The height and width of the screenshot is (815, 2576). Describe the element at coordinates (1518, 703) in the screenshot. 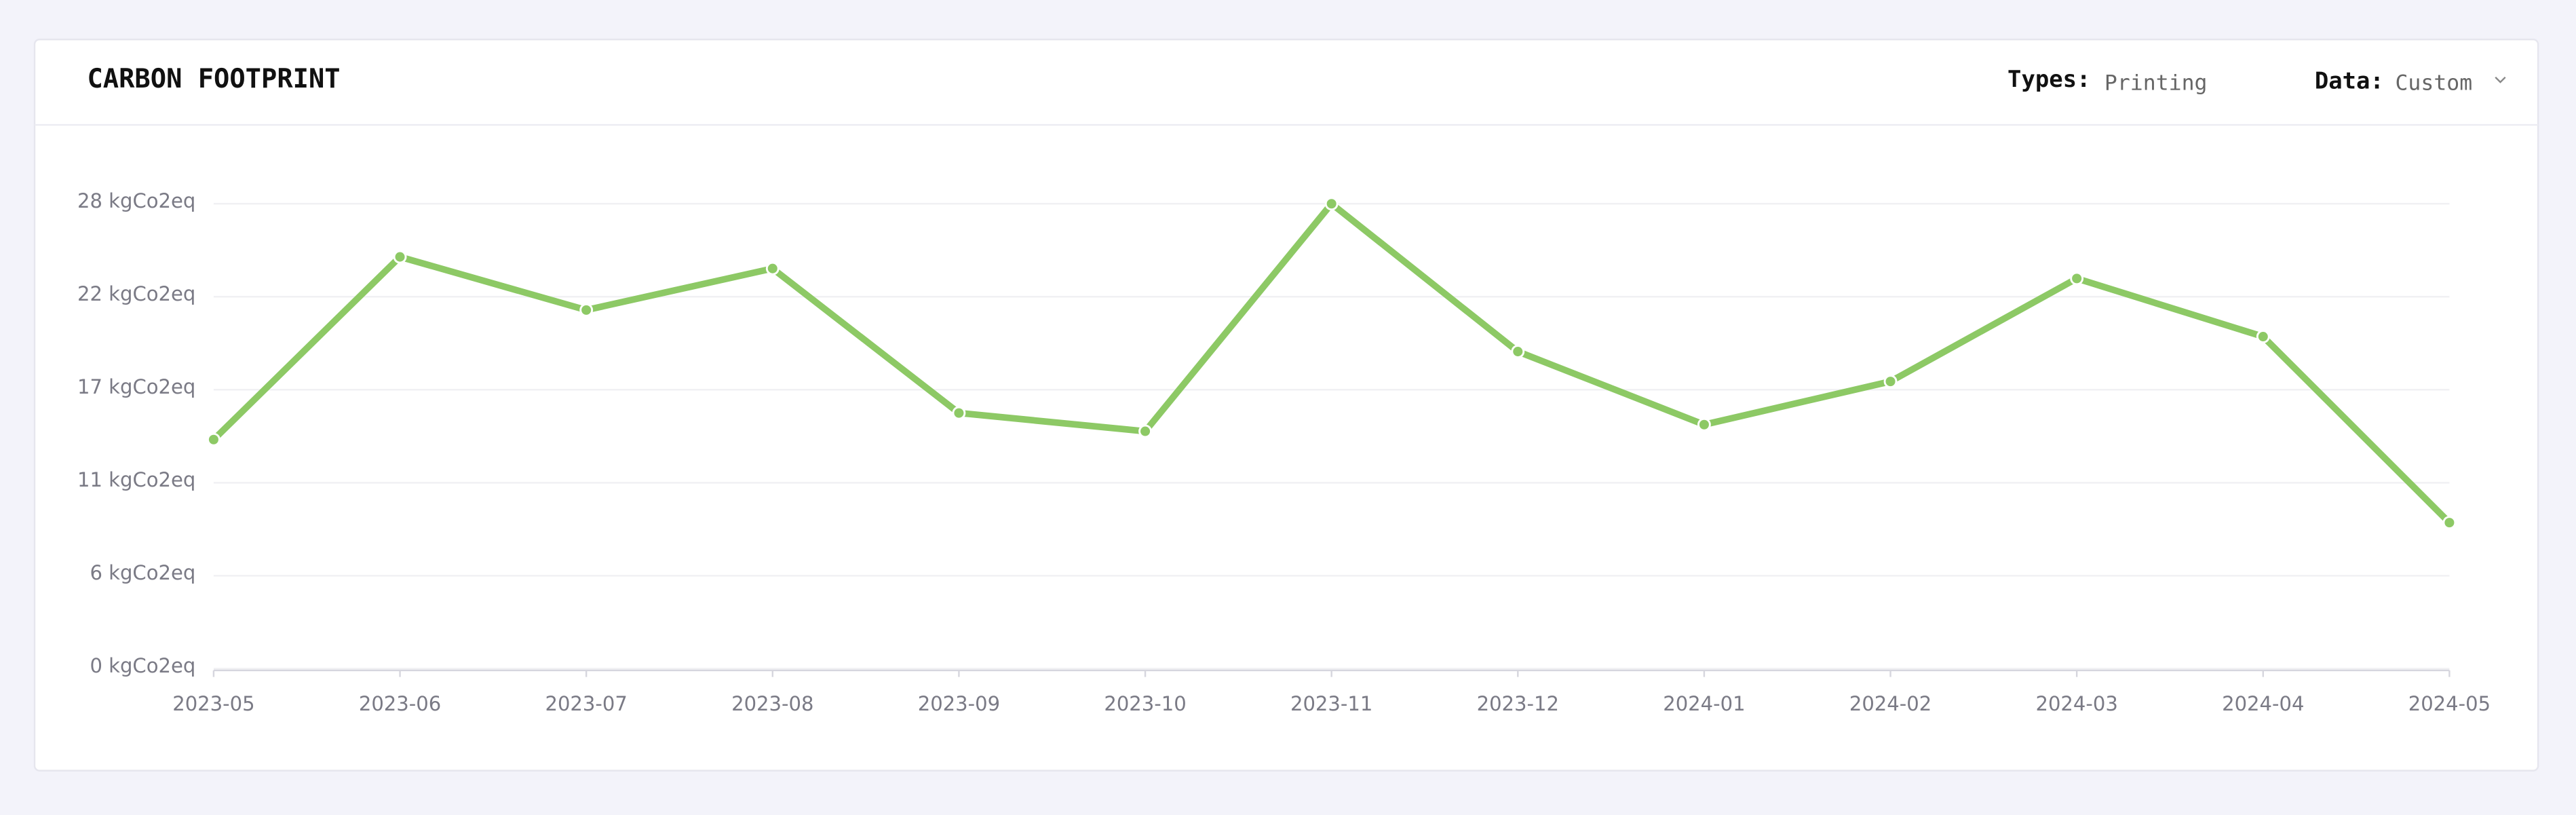

I see `x-tick-label: 2023-12` at that location.